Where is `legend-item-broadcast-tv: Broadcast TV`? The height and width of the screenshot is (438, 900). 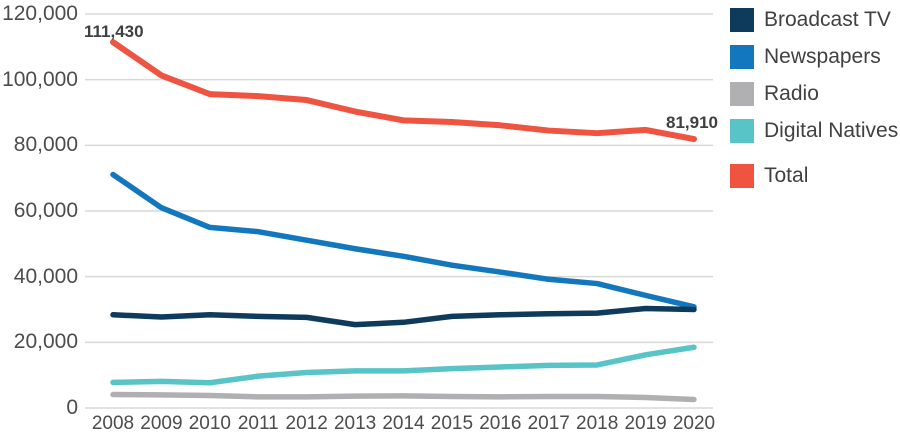
legend-item-broadcast-tv: Broadcast TV is located at coordinates (814, 20).